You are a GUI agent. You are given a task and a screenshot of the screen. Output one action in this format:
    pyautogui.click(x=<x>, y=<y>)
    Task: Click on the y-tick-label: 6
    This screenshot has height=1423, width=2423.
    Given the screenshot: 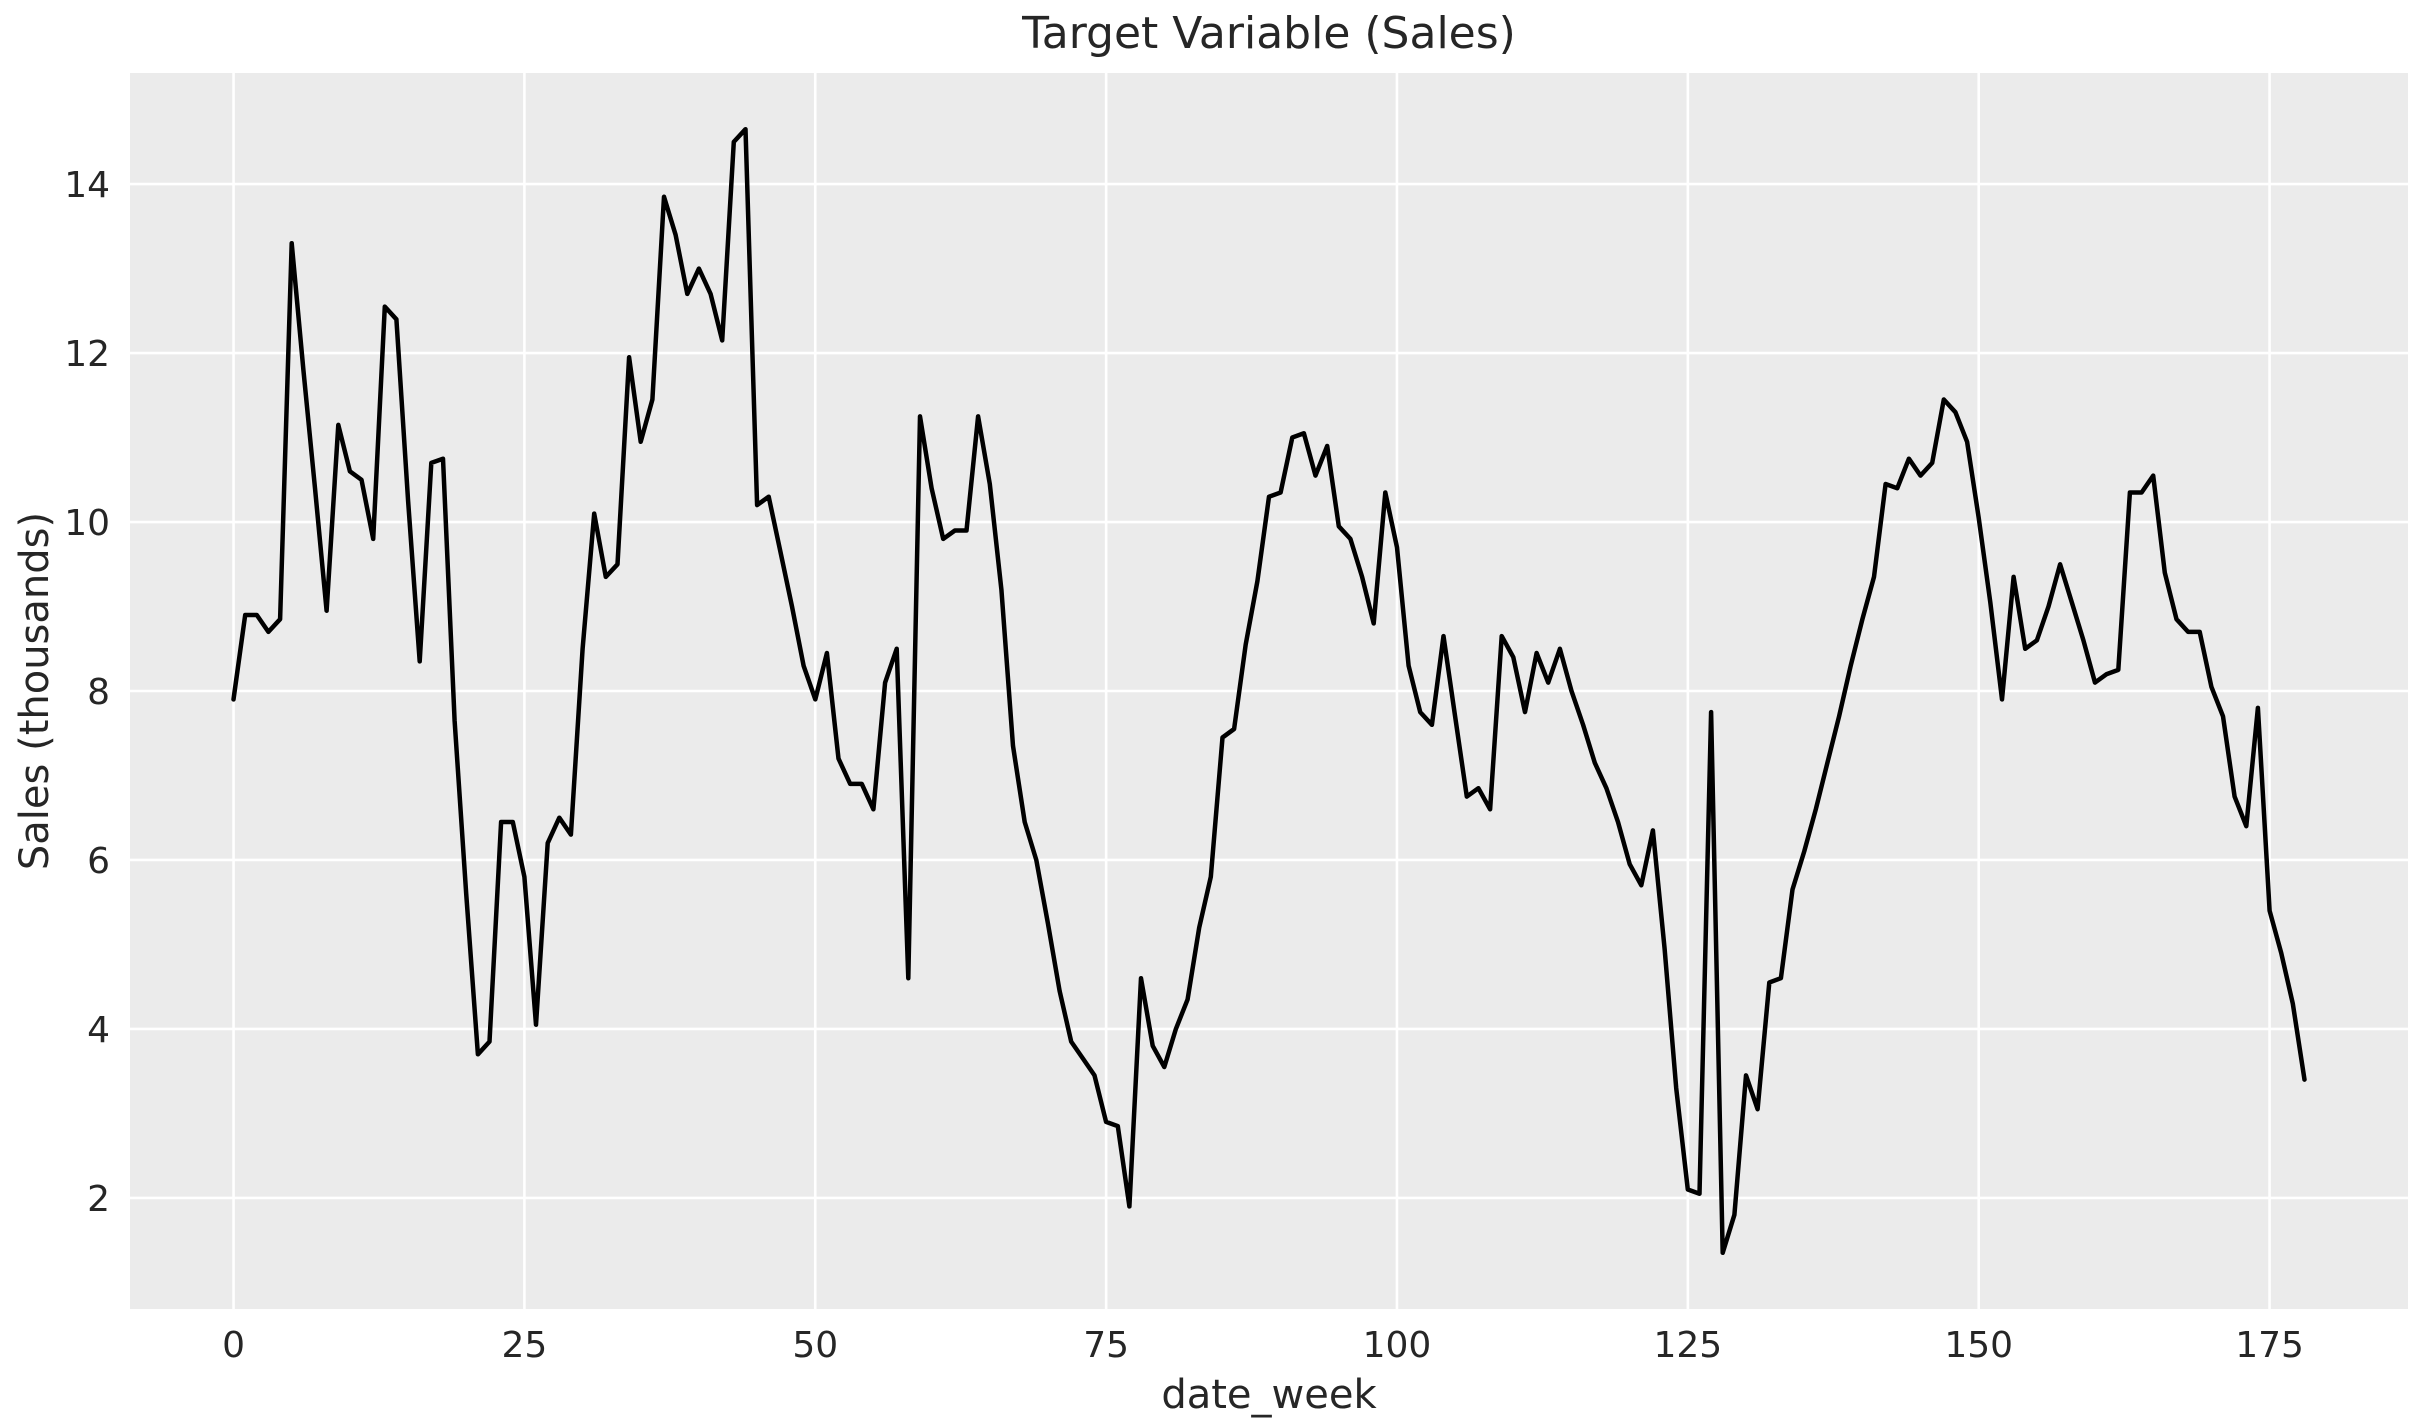 What is the action you would take?
    pyautogui.click(x=98, y=861)
    